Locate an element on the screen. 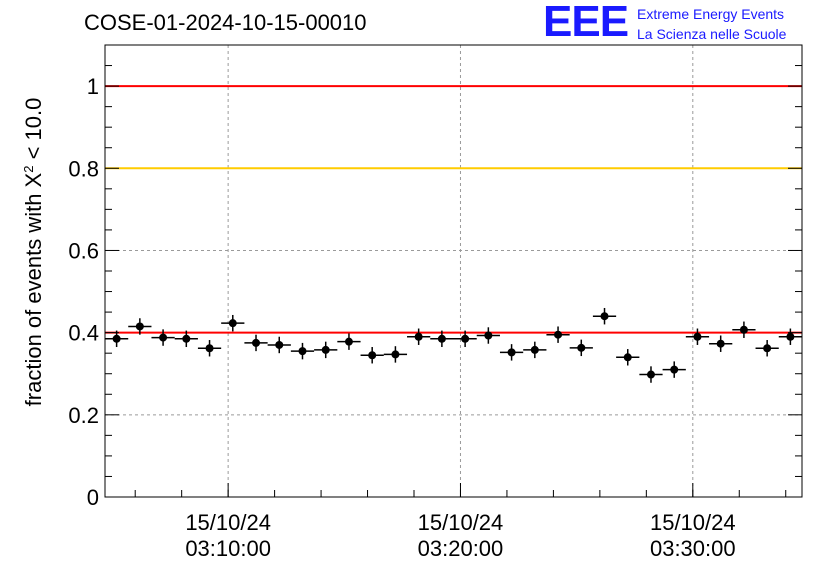  eee-logo: EEE is located at coordinates (586, 23).